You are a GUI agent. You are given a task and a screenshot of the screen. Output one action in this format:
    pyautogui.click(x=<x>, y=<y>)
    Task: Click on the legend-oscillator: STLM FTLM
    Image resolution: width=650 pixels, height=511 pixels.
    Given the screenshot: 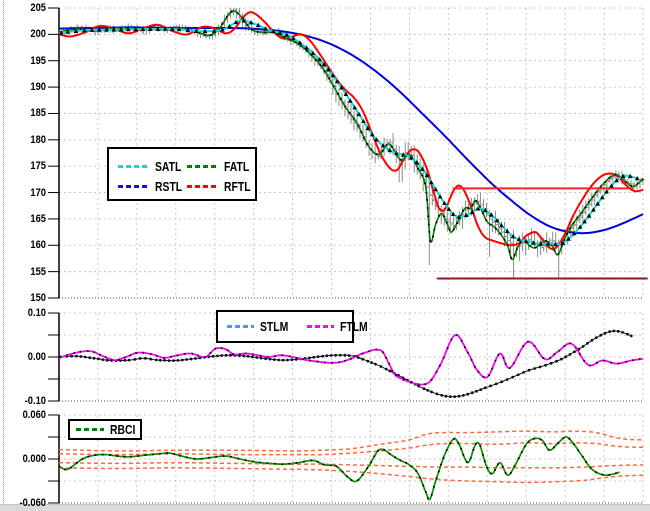 What is the action you would take?
    pyautogui.click(x=292, y=326)
    